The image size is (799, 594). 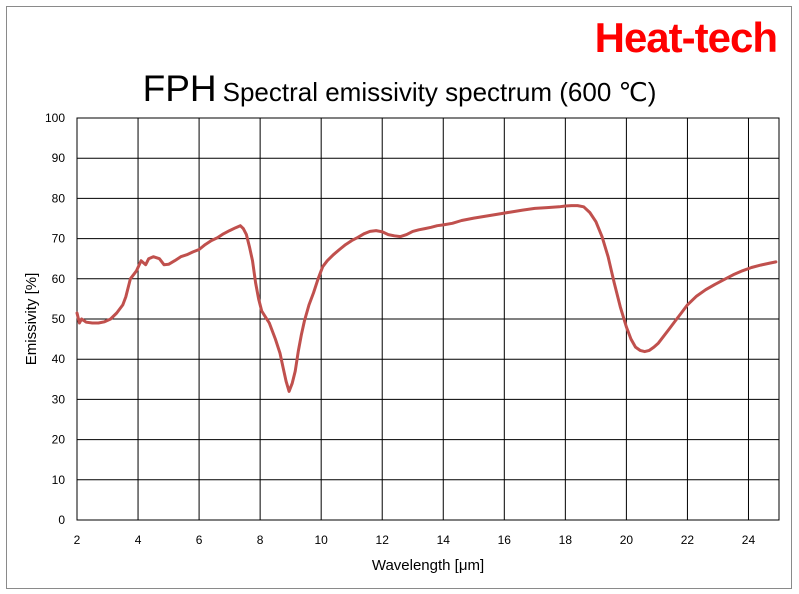 I want to click on y-tick-label: 70, so click(x=59, y=239).